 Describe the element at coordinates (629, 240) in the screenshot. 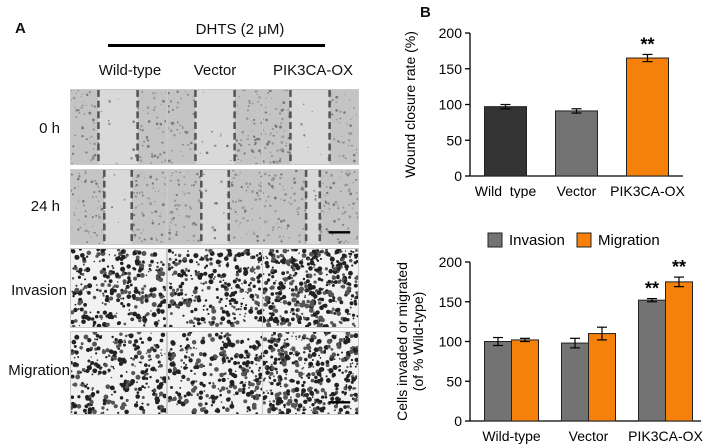

I see `legend-label: Migration` at that location.